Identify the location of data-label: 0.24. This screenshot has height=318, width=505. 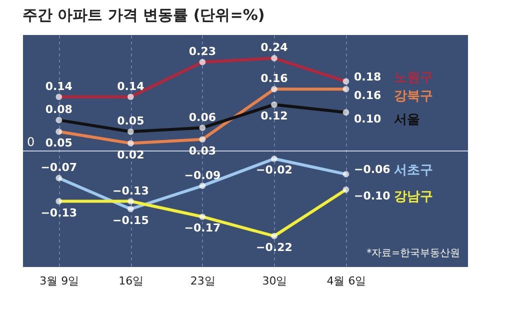
(274, 47).